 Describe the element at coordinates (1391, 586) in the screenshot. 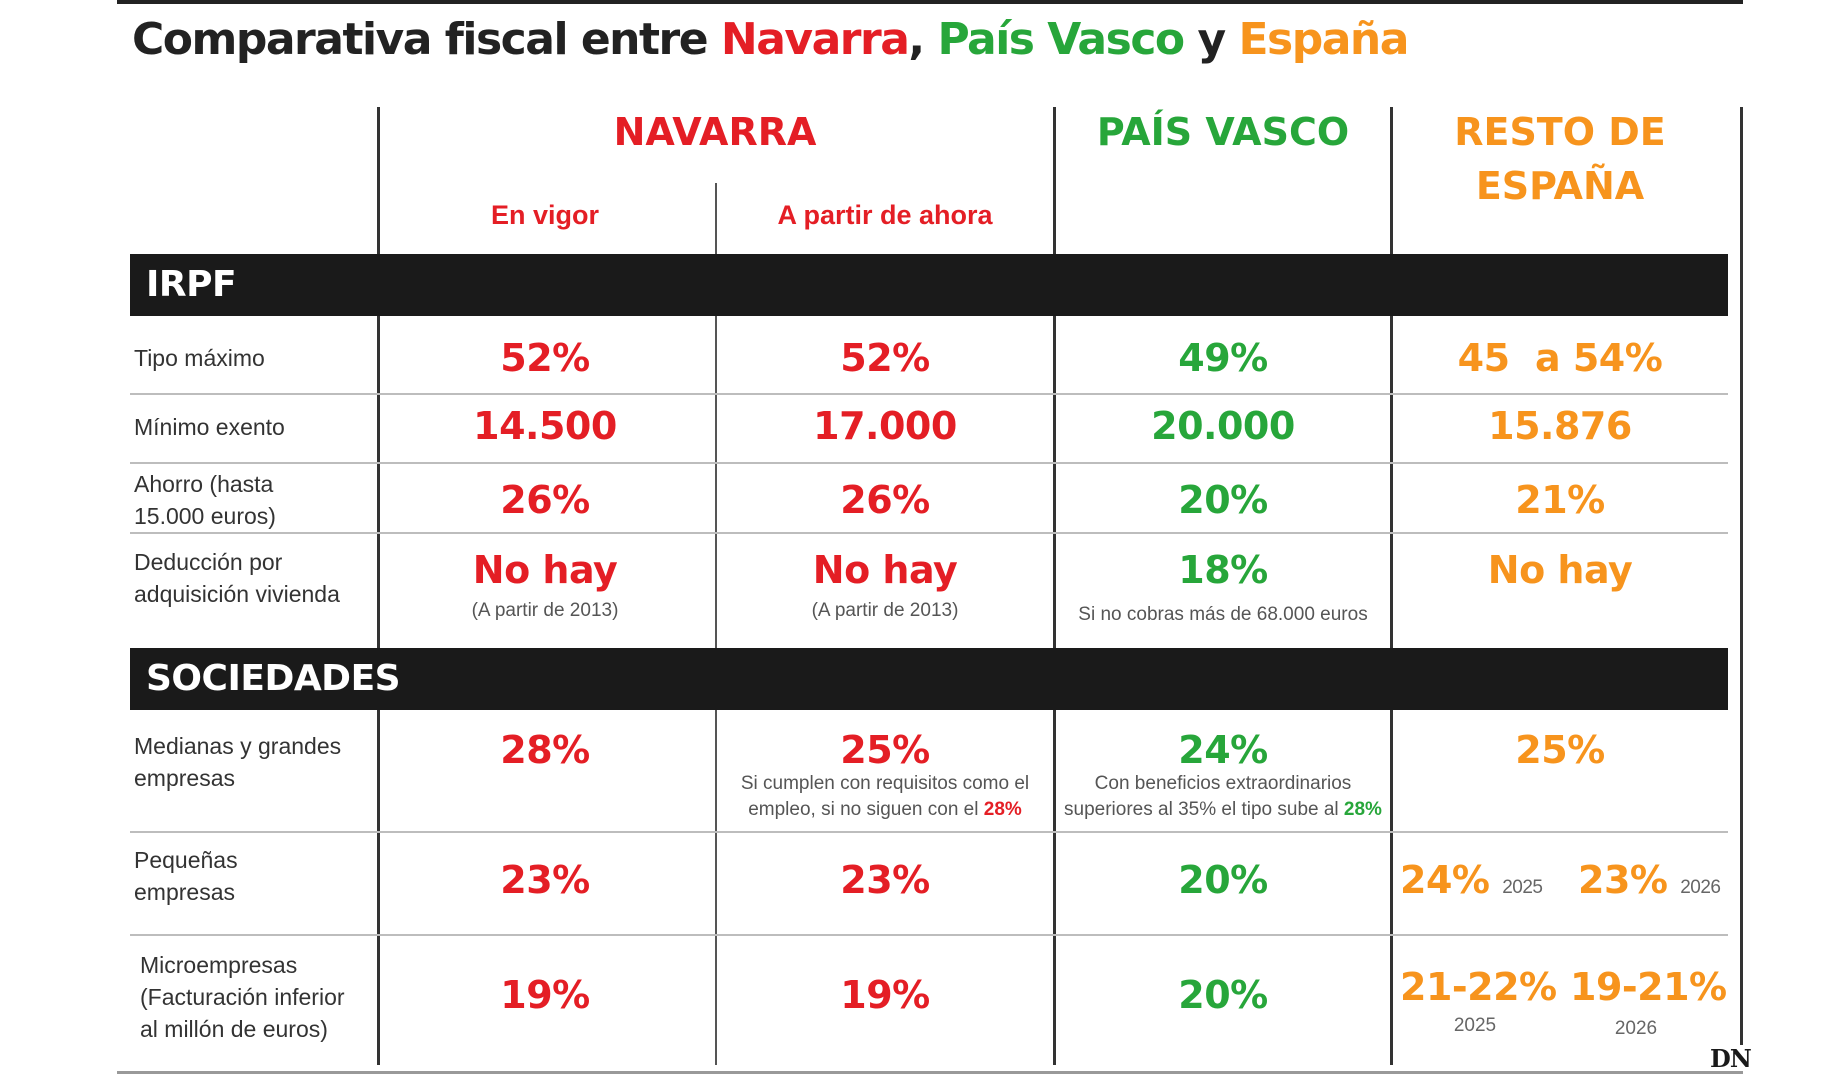

I see `divider-resto` at that location.